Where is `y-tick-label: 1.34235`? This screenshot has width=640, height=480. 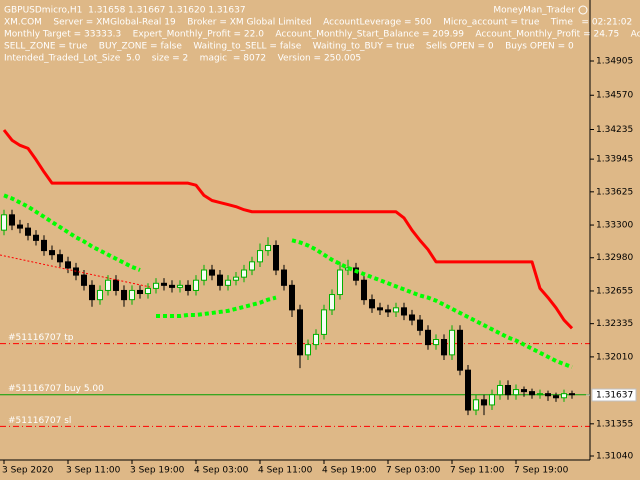
y-tick-label: 1.34235 is located at coordinates (614, 130).